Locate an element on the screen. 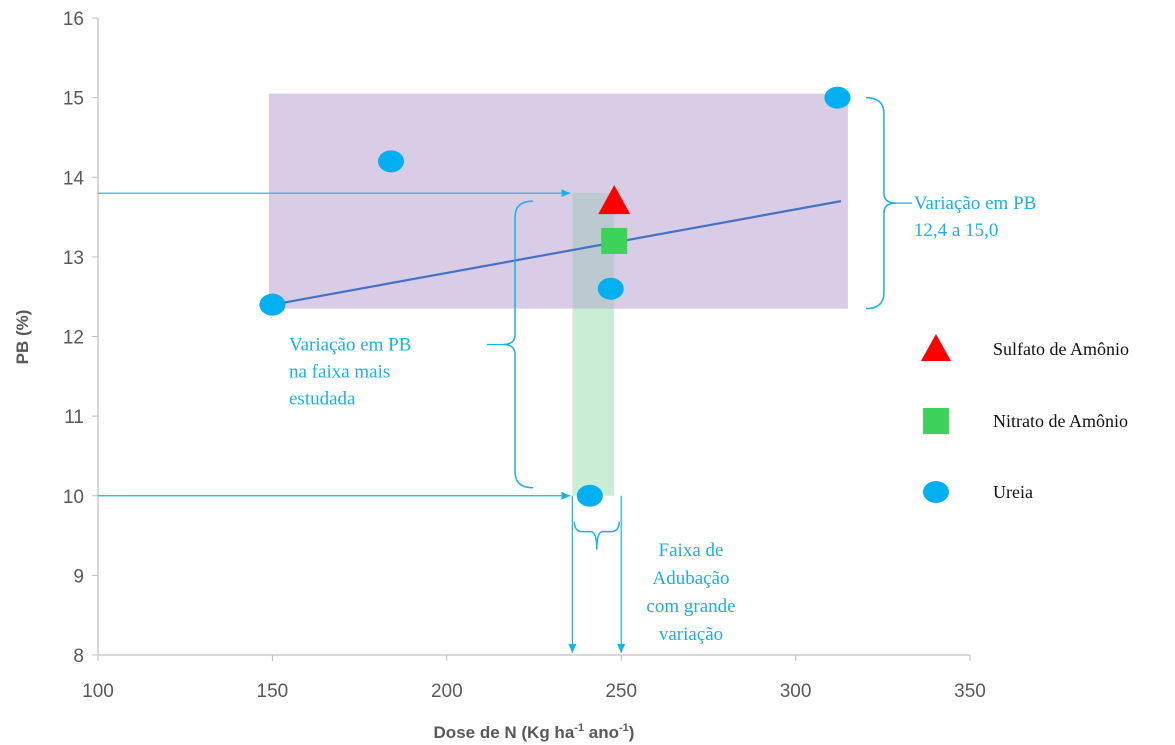  legend-triangle-icon is located at coordinates (936, 347).